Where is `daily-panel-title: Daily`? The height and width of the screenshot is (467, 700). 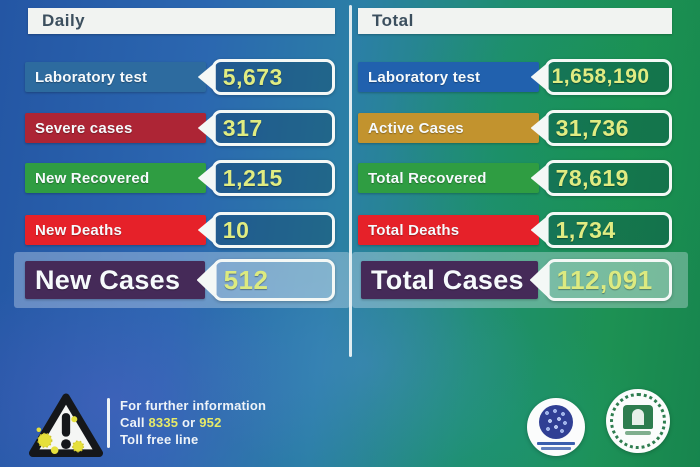
daily-panel-title: Daily is located at coordinates (64, 20).